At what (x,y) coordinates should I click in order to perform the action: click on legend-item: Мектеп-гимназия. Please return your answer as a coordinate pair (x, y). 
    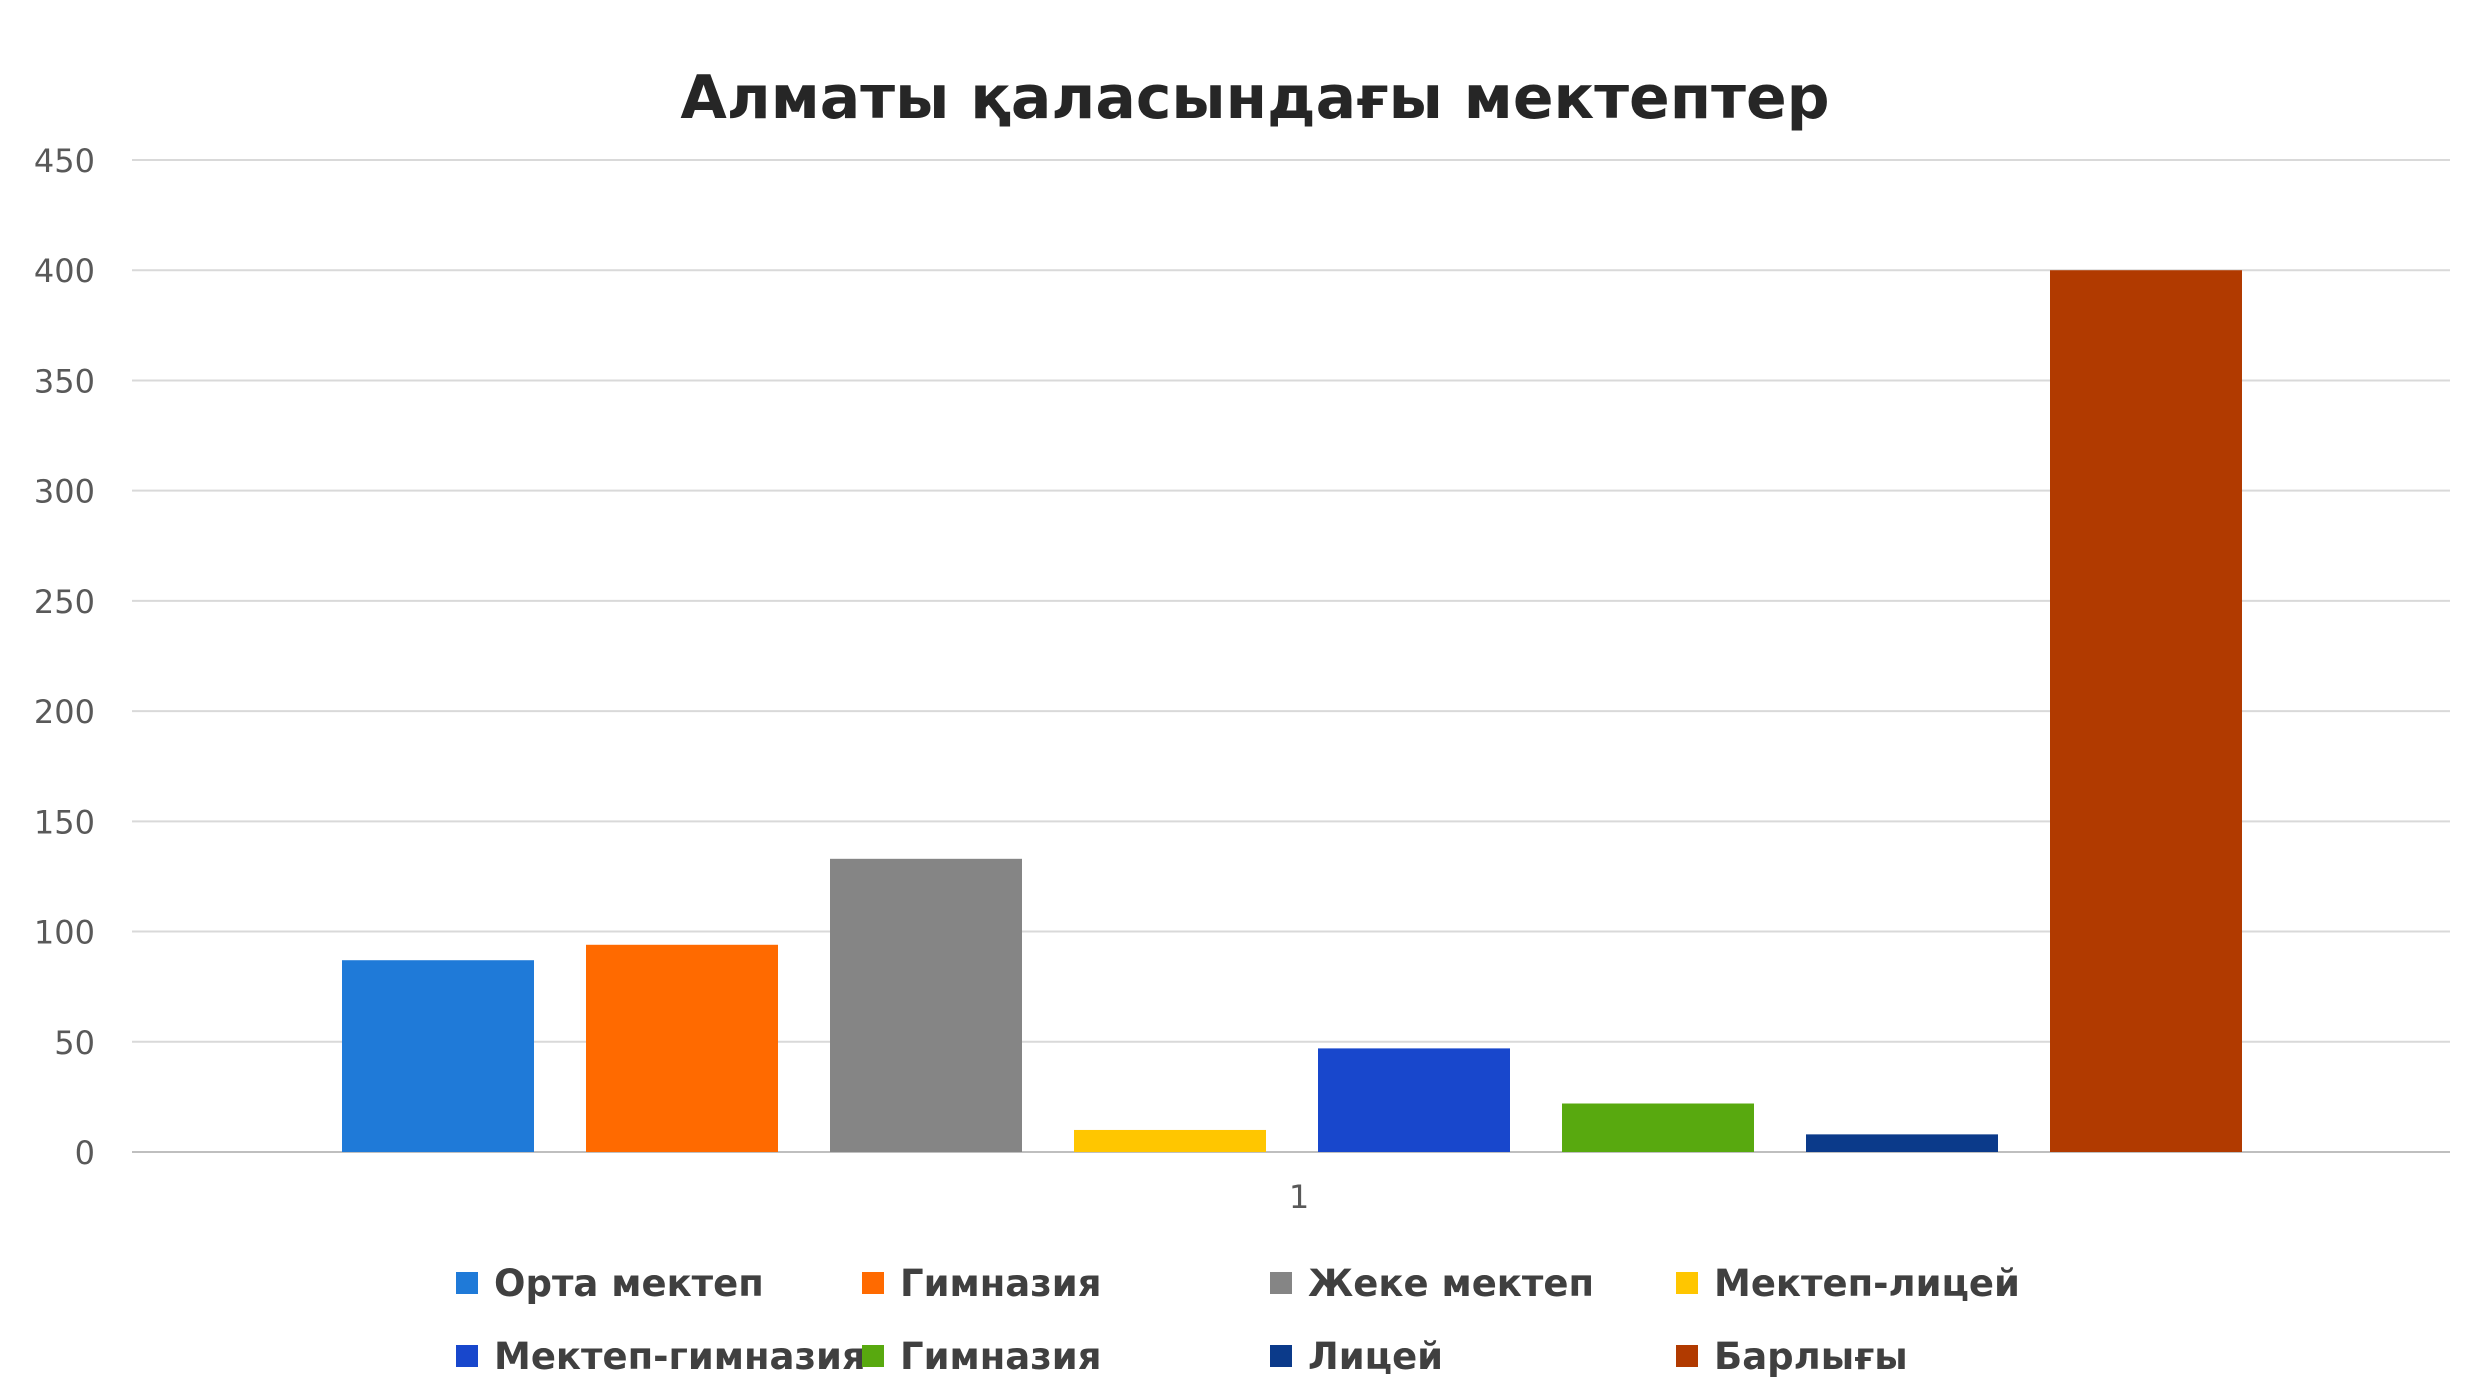
    Looking at the image, I should click on (661, 1356).